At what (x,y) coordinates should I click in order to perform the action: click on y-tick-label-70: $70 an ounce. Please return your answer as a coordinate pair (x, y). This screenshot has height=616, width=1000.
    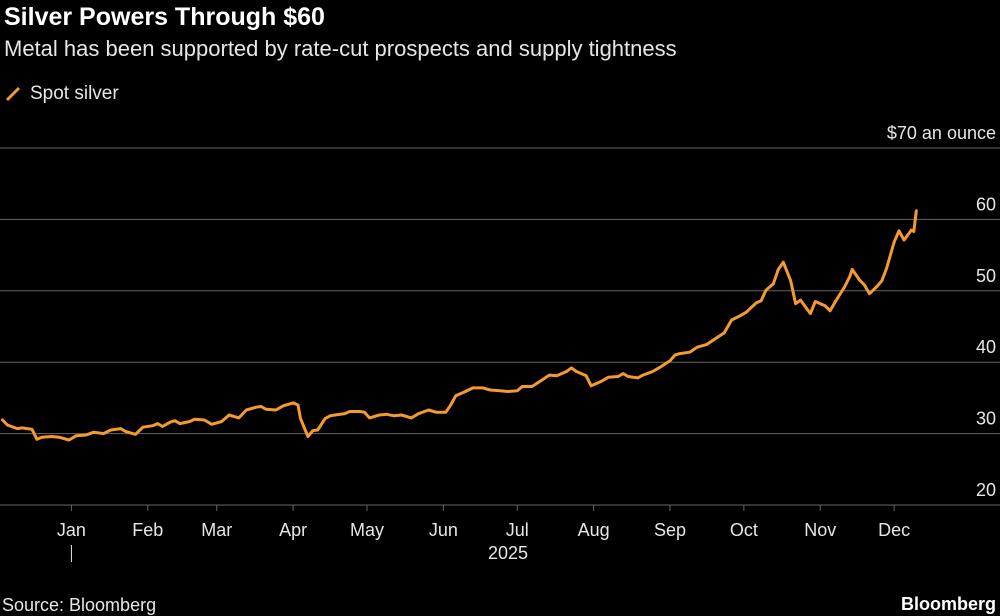
    Looking at the image, I should click on (941, 133).